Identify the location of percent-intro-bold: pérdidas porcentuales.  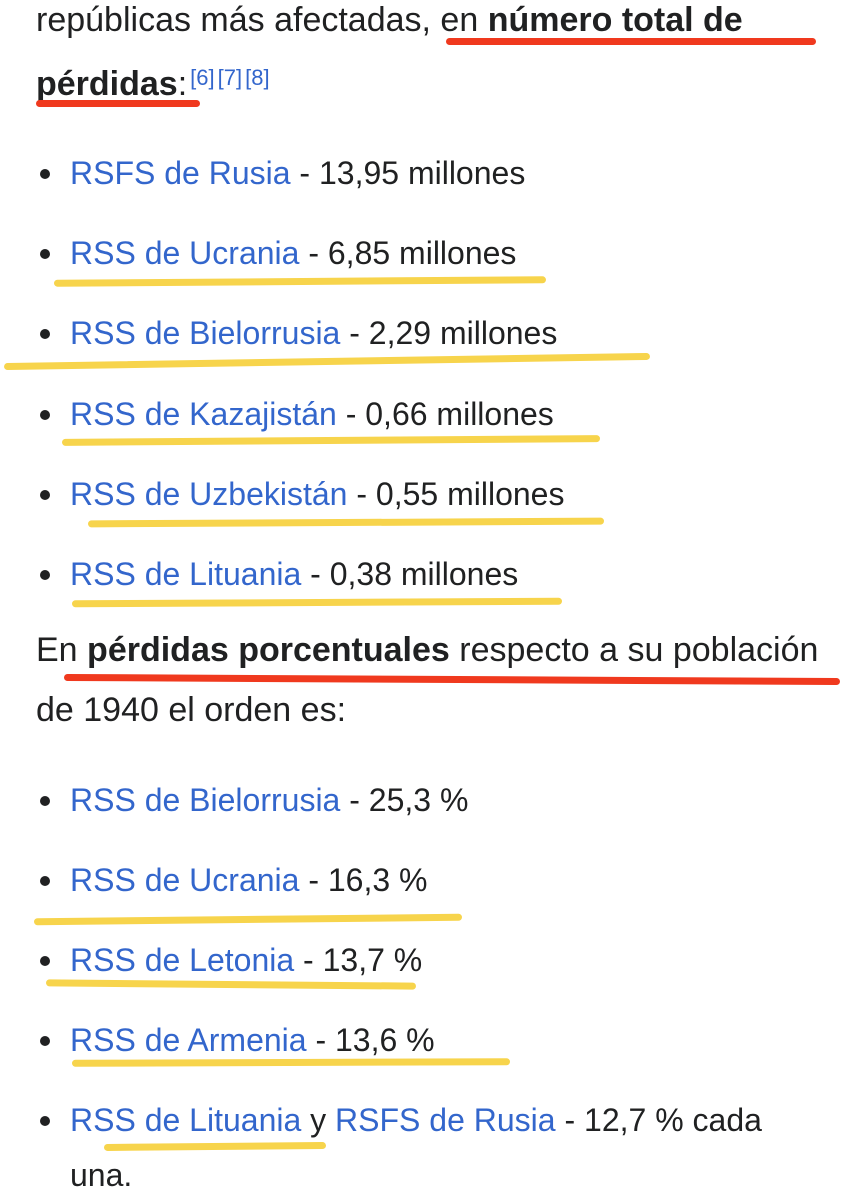
(268, 650).